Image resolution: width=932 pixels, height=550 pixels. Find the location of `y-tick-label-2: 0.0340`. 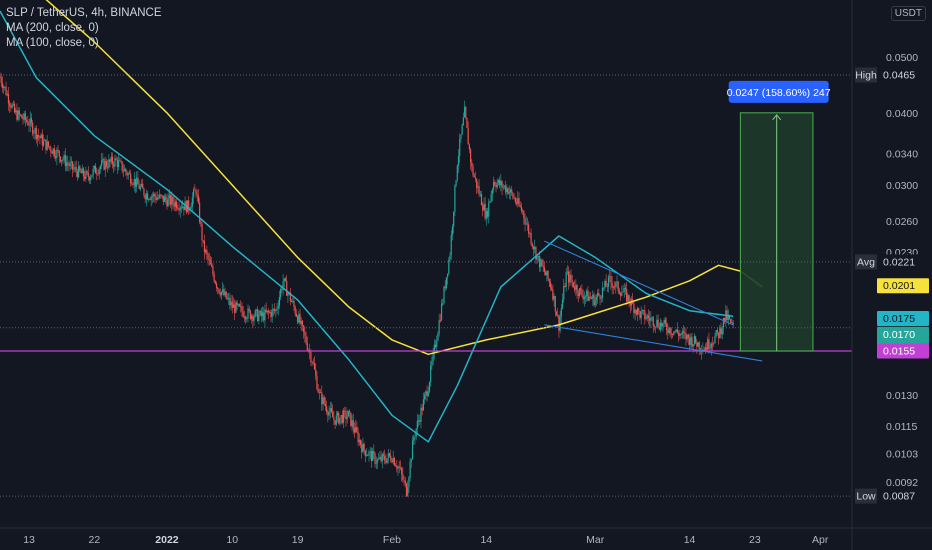

y-tick-label-2: 0.0340 is located at coordinates (902, 155).